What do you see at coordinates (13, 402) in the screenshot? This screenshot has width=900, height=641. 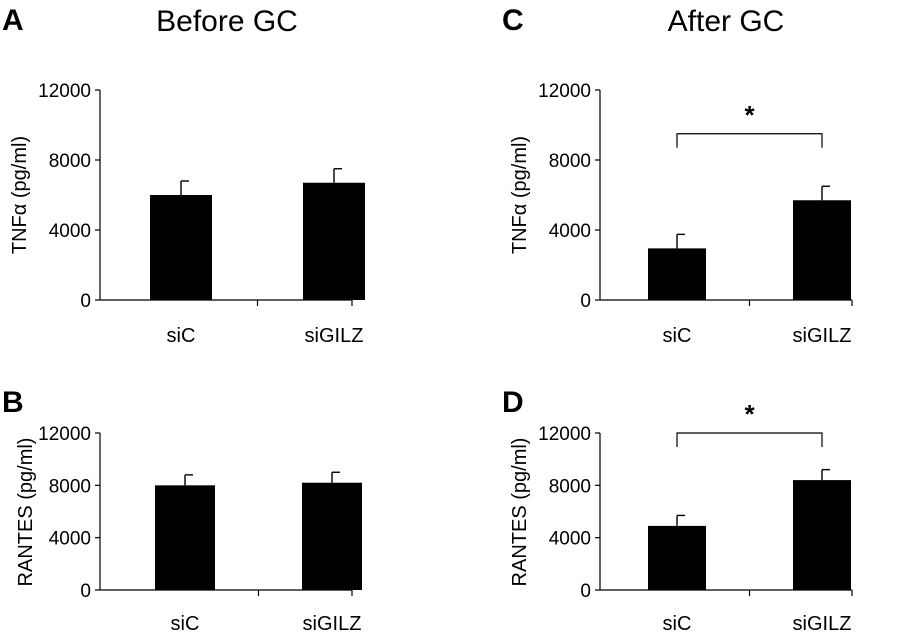 I see `panel-letter-b: B` at bounding box center [13, 402].